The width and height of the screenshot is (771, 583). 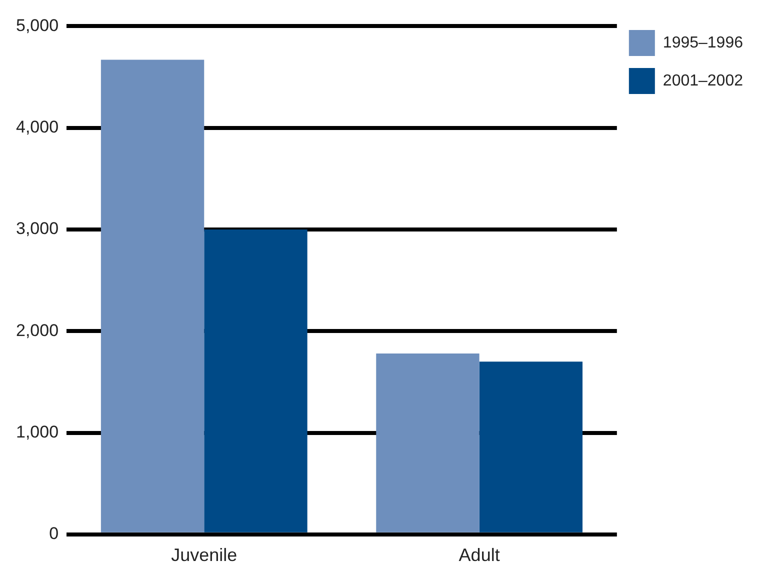 I want to click on y-tick-label: 4,000, so click(x=37, y=127).